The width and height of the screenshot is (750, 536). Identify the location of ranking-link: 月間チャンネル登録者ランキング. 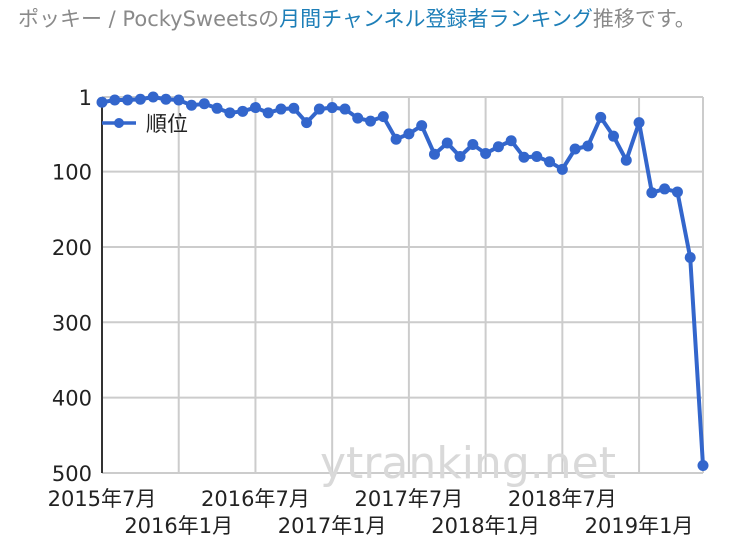
(436, 19).